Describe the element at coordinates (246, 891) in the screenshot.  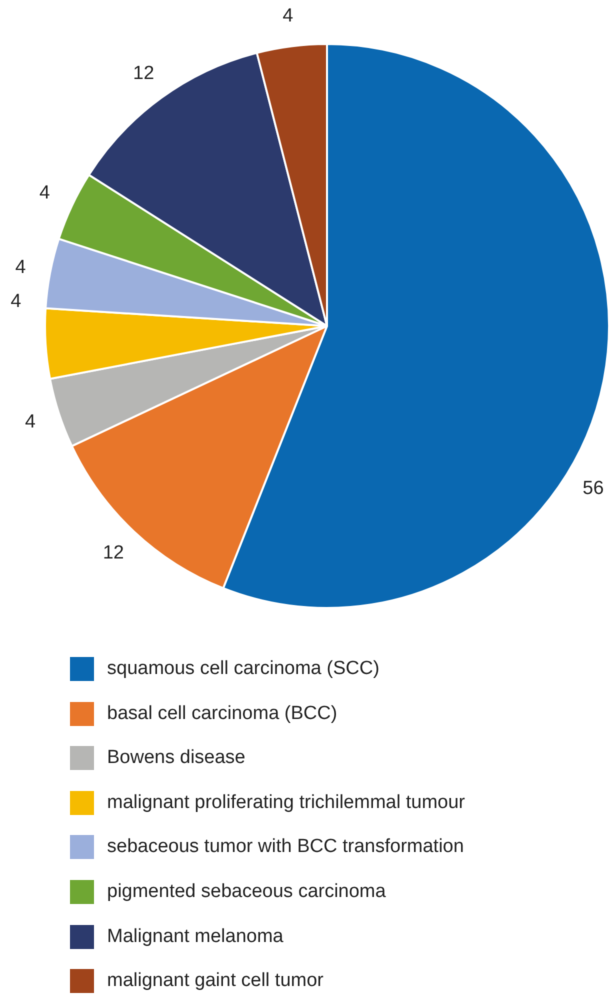
I see `legend-label: pigmented sebaceous carcinoma` at that location.